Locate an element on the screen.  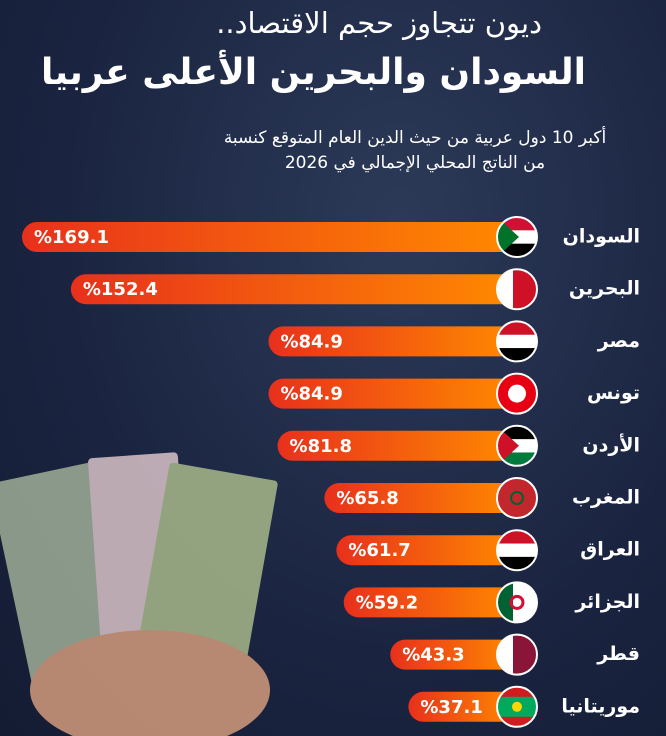
category-label: مصر is located at coordinates (618, 341).